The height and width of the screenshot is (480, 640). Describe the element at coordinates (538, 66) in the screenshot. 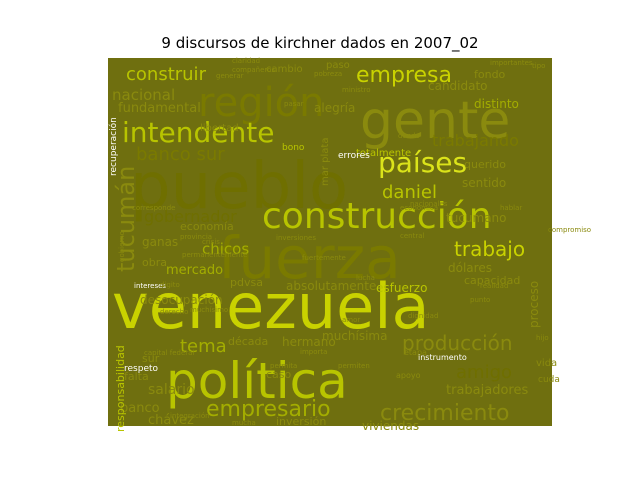

I see `word-cloud-word: tipo` at that location.